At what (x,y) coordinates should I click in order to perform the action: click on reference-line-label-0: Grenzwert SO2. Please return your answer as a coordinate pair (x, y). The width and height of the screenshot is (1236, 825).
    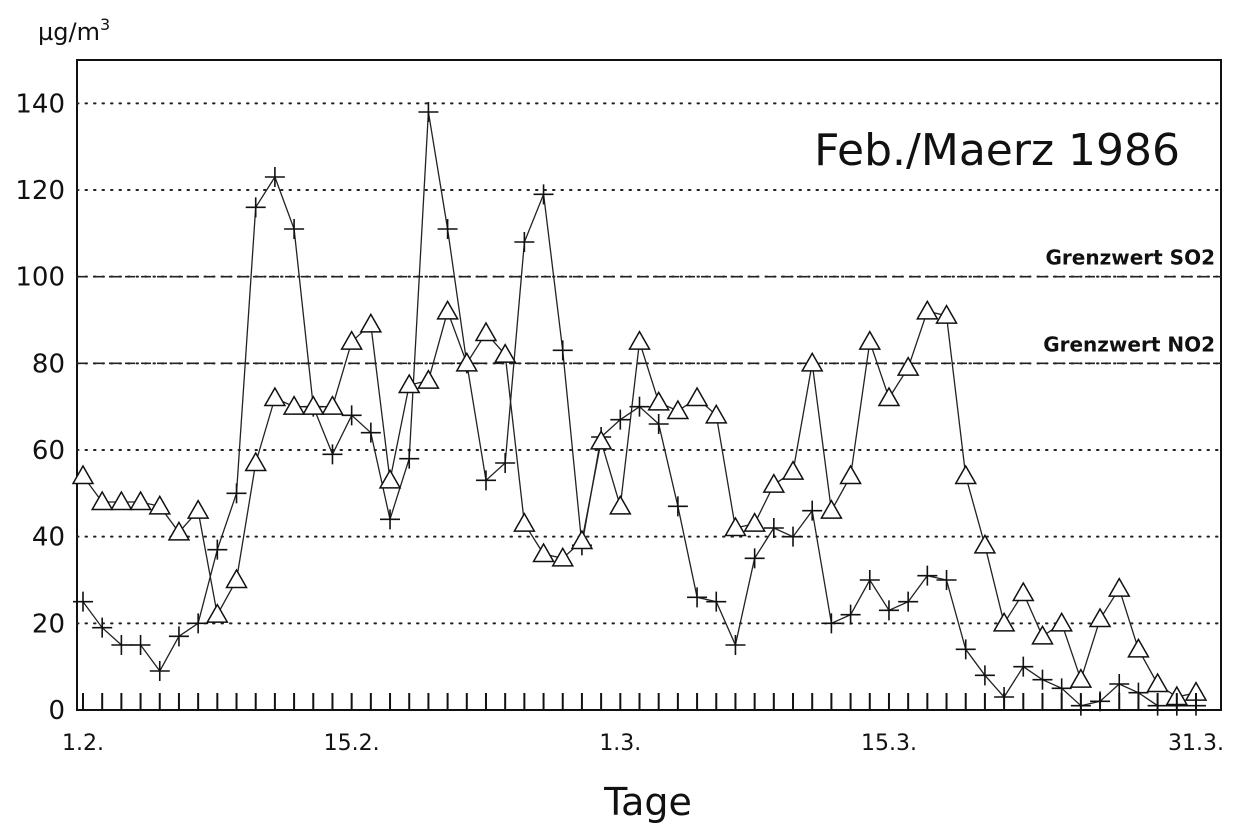
    Looking at the image, I should click on (1130, 258).